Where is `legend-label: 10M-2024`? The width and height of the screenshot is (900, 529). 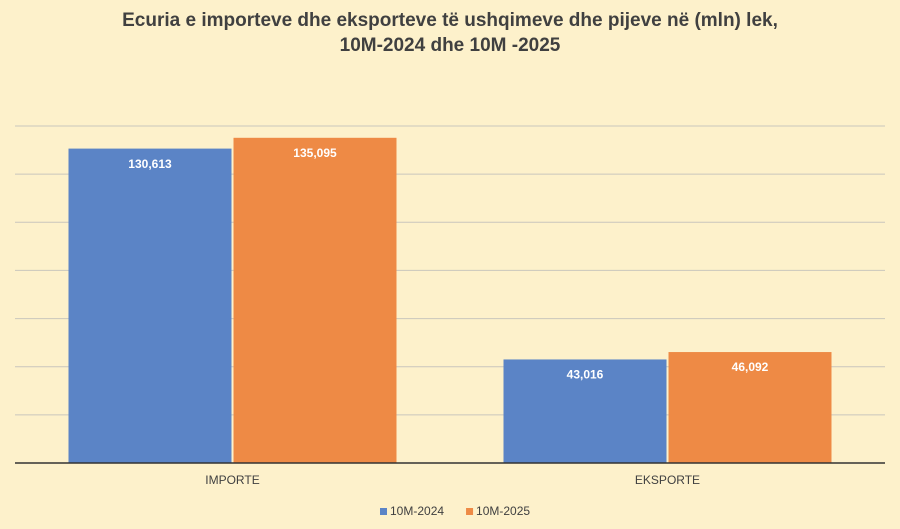 legend-label: 10M-2024 is located at coordinates (417, 511).